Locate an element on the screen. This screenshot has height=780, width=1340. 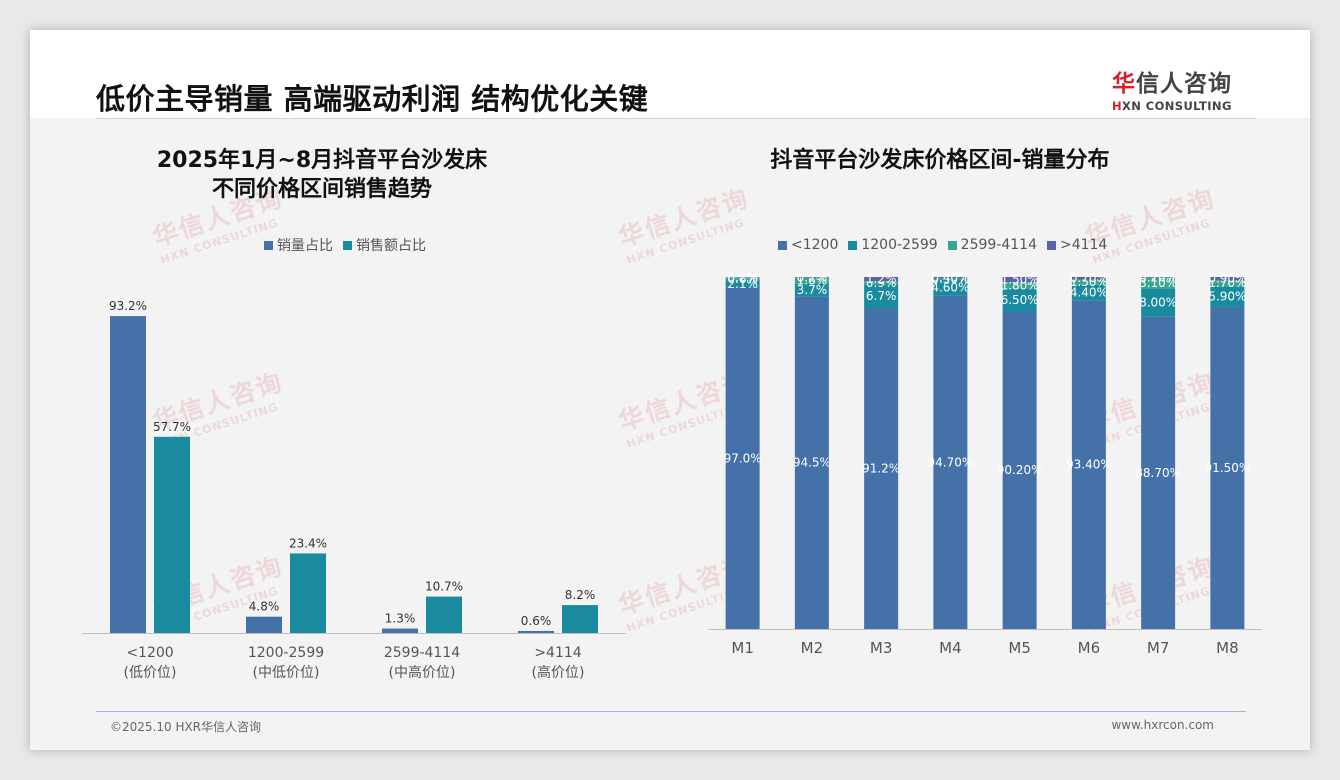
legend-label: 1200-2599 is located at coordinates (899, 245).